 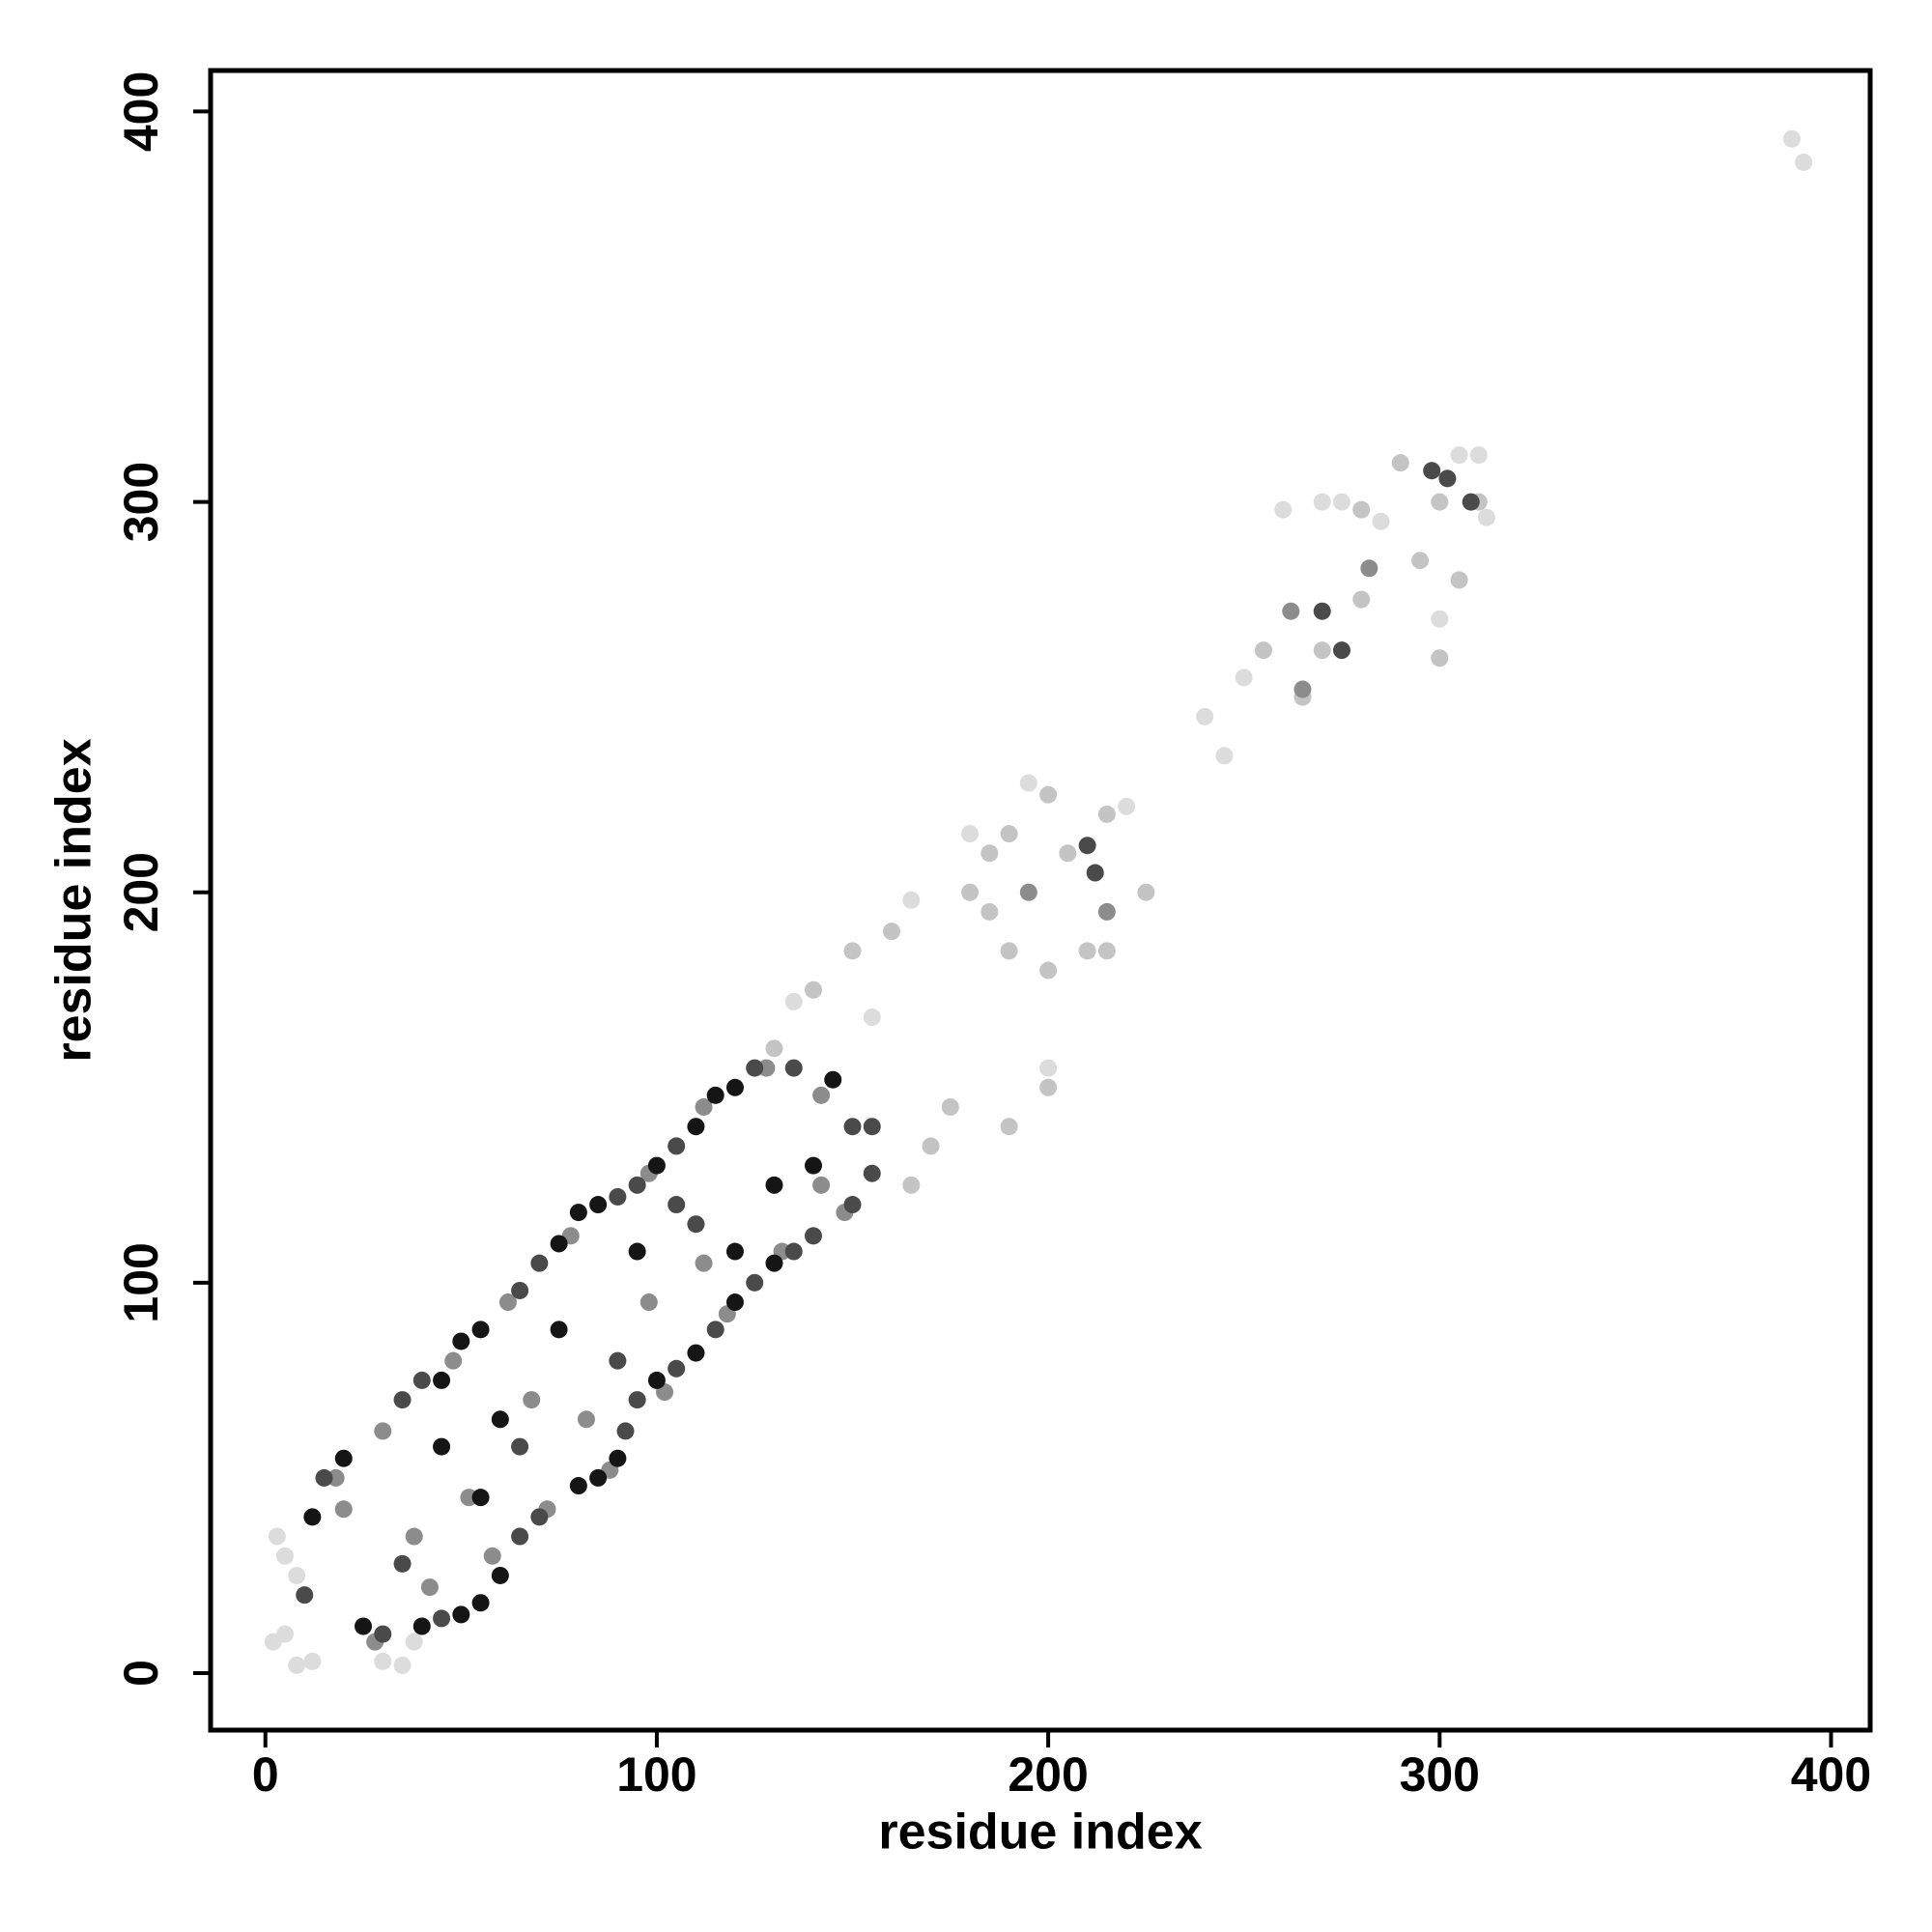 I want to click on x-tick-label: 0, so click(x=265, y=1774).